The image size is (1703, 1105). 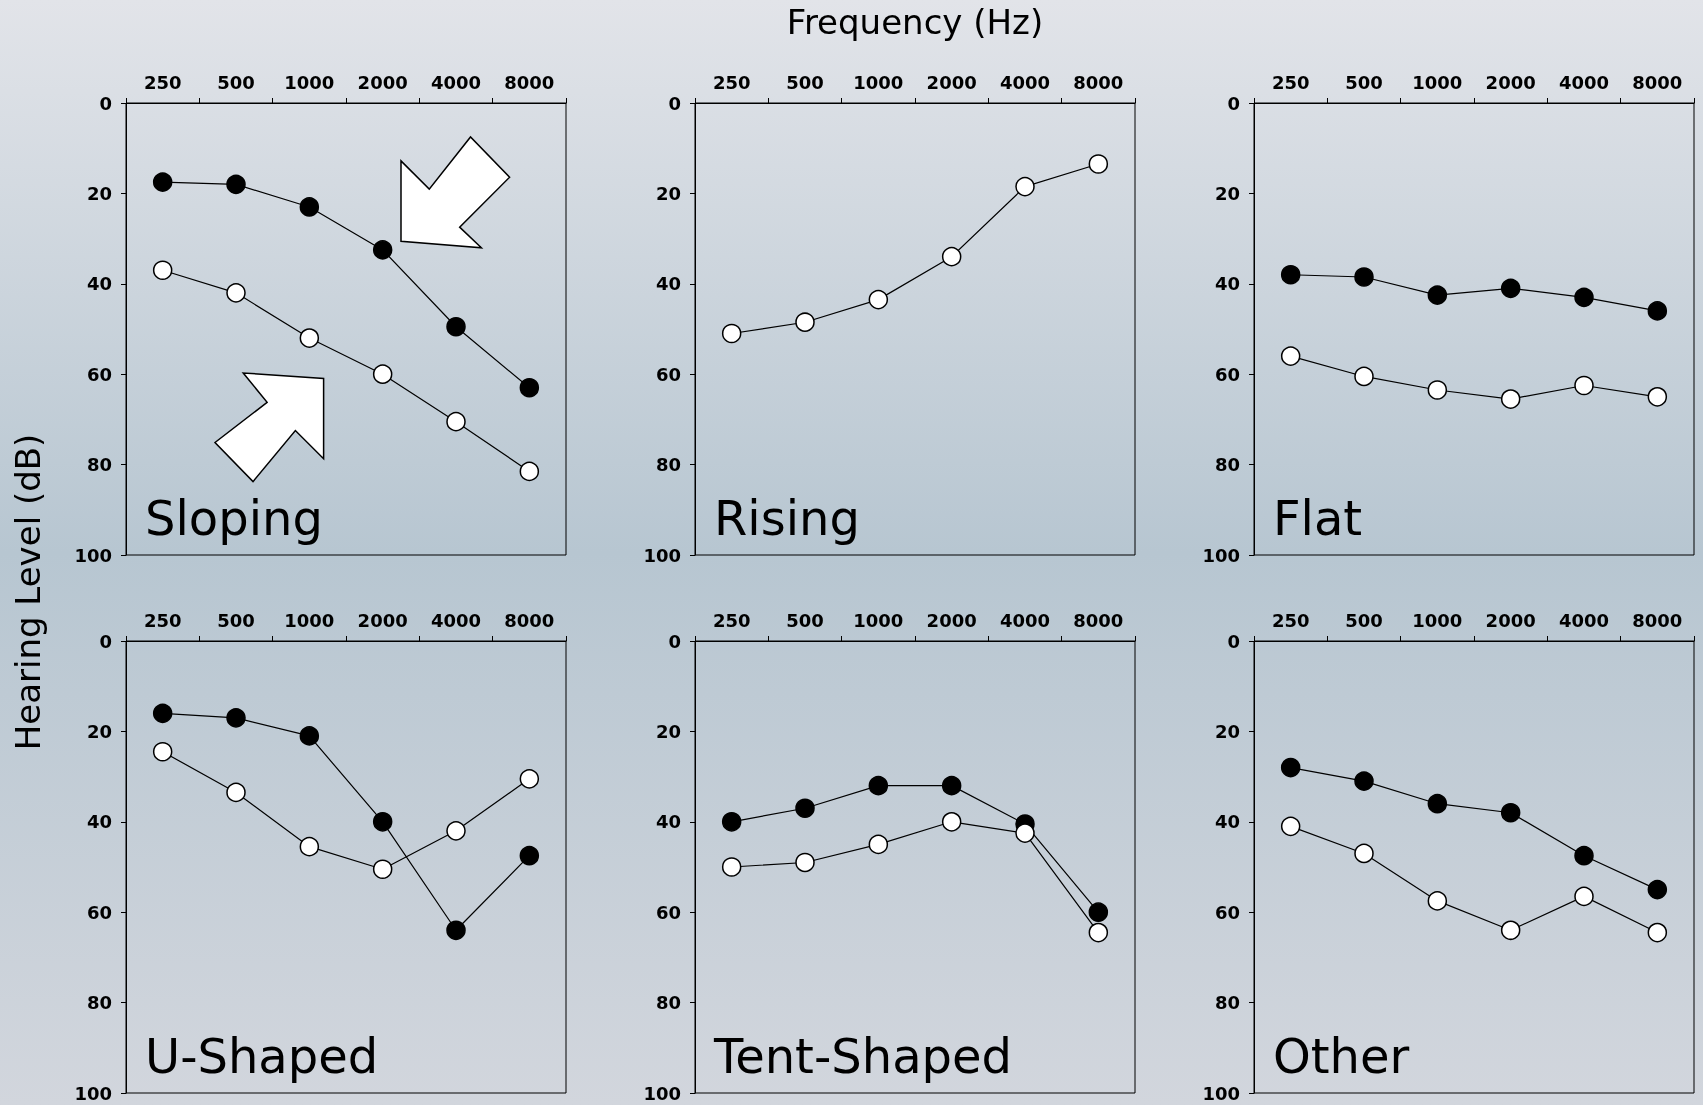 I want to click on text: Other, so click(x=1341, y=1056).